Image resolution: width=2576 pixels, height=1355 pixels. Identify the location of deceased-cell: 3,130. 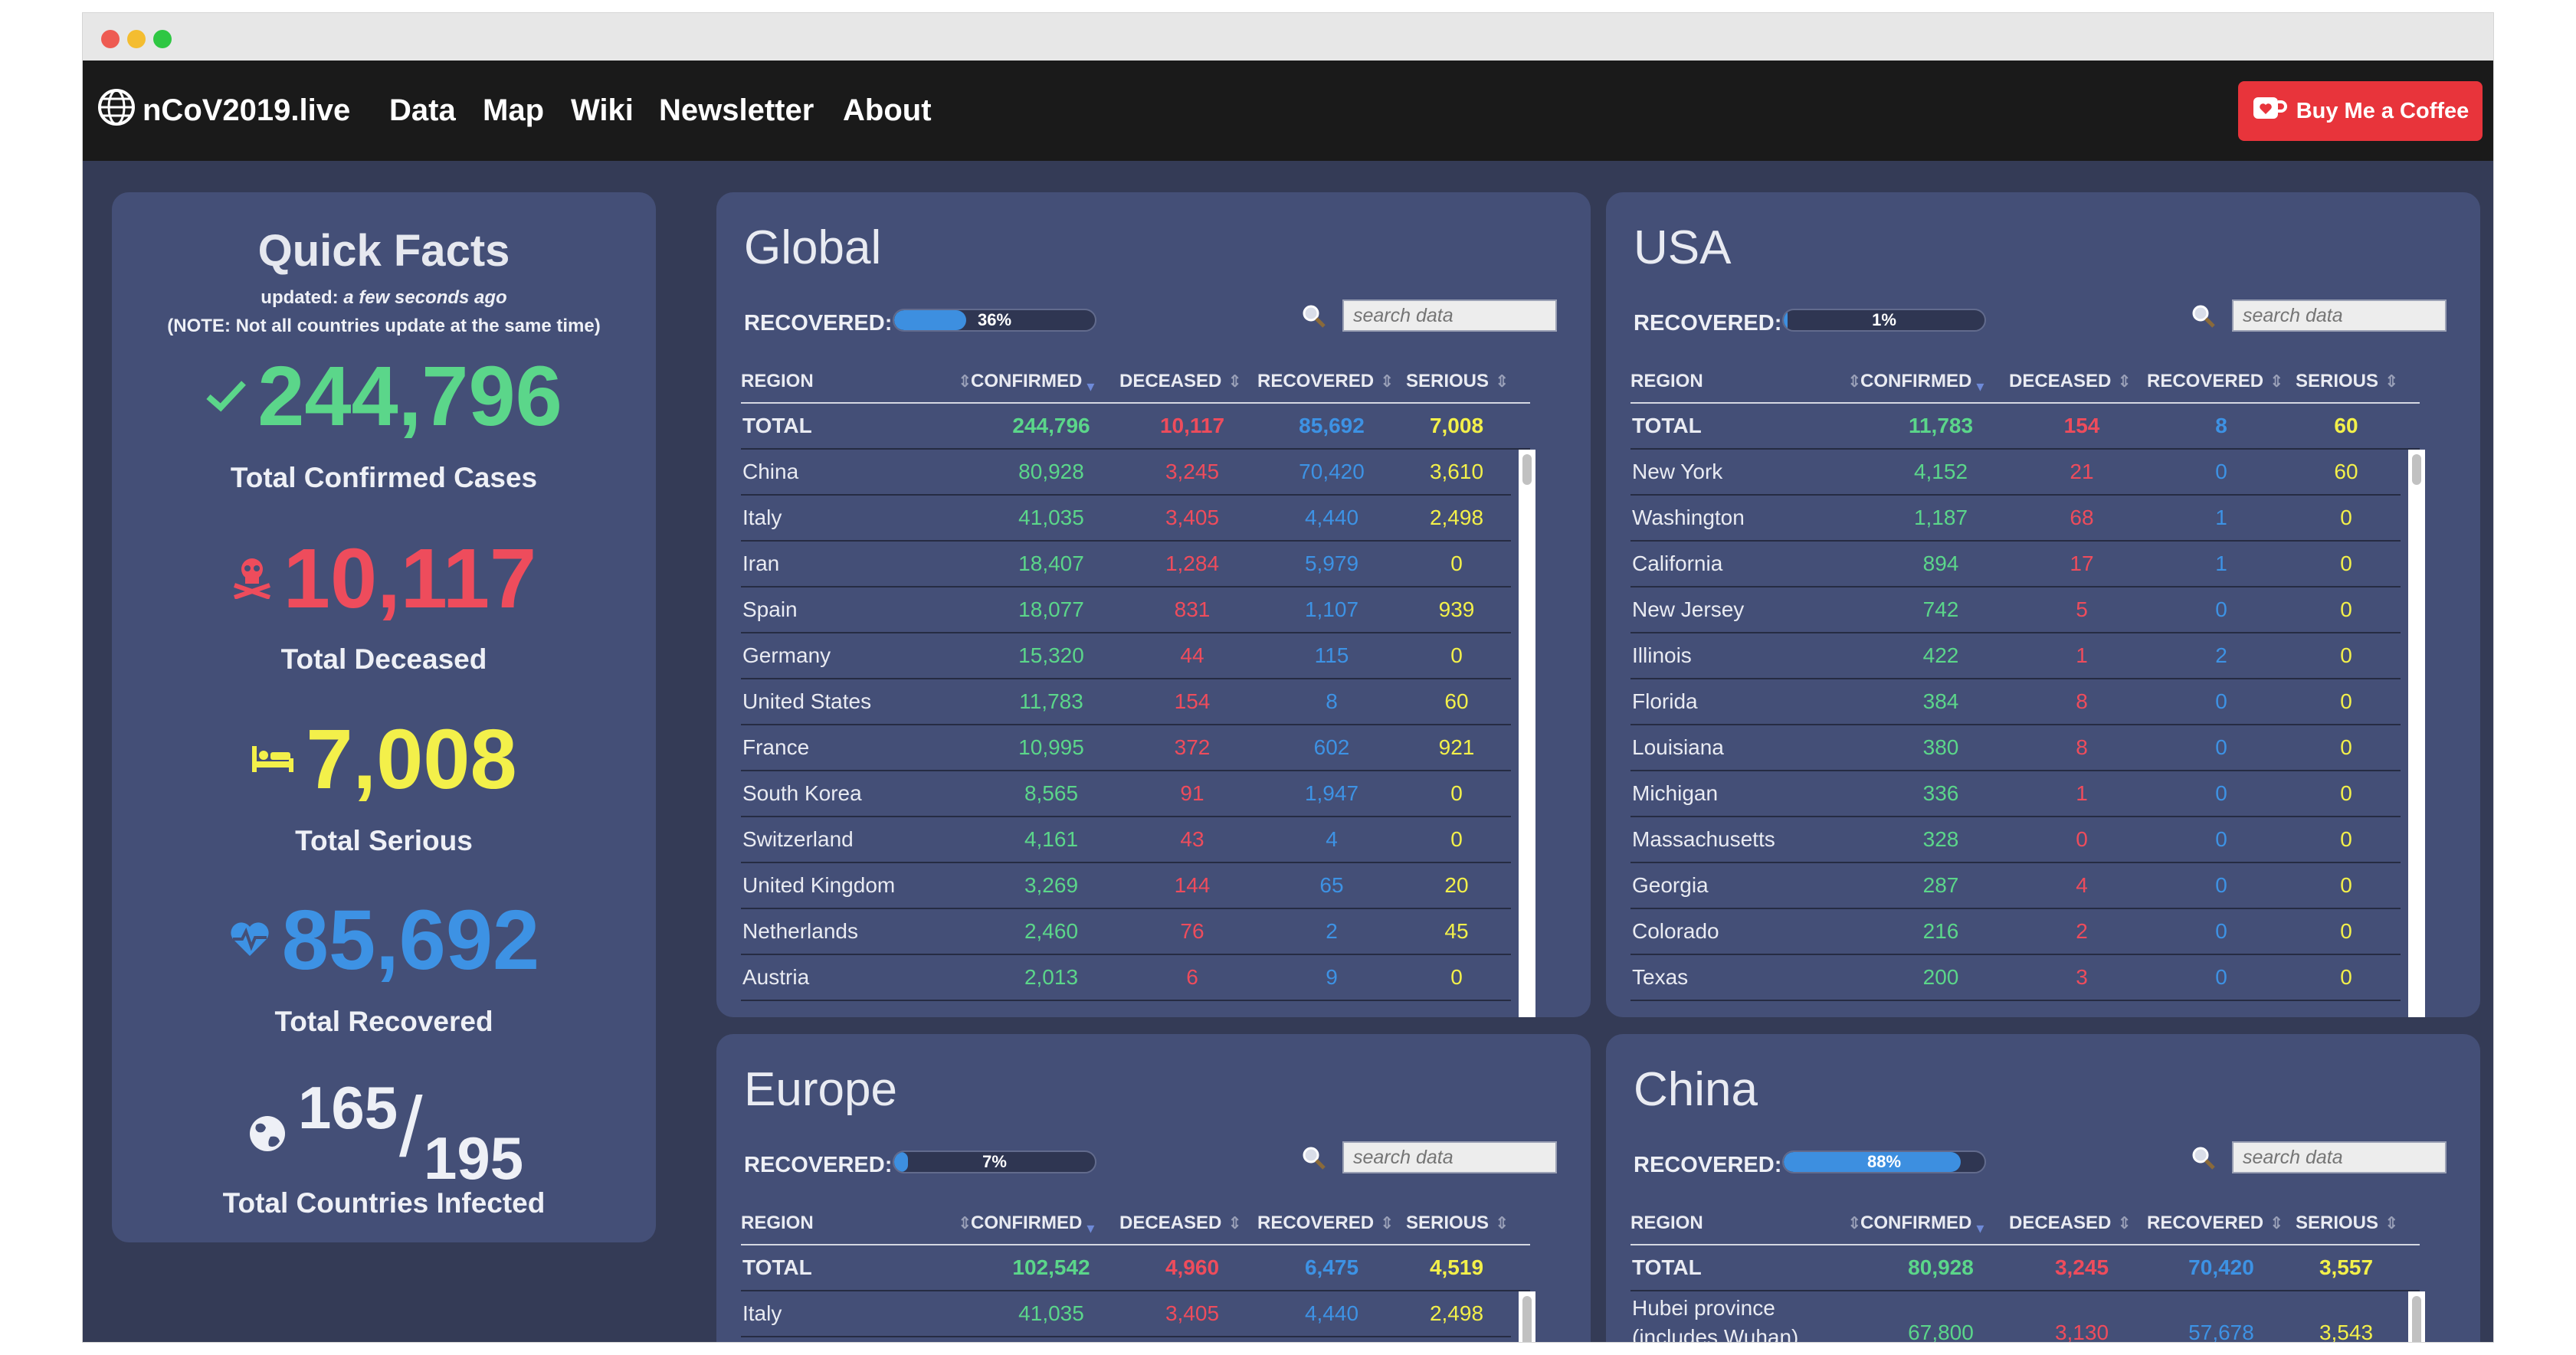
(2082, 1331).